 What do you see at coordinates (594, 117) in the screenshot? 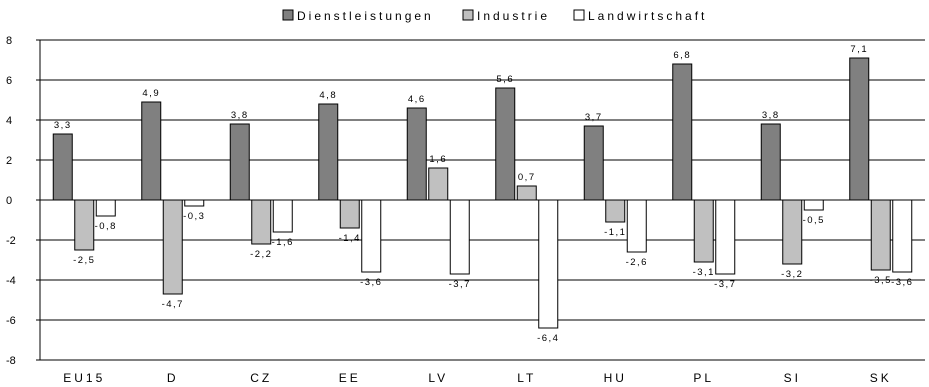
I see `data-label: 3,7` at bounding box center [594, 117].